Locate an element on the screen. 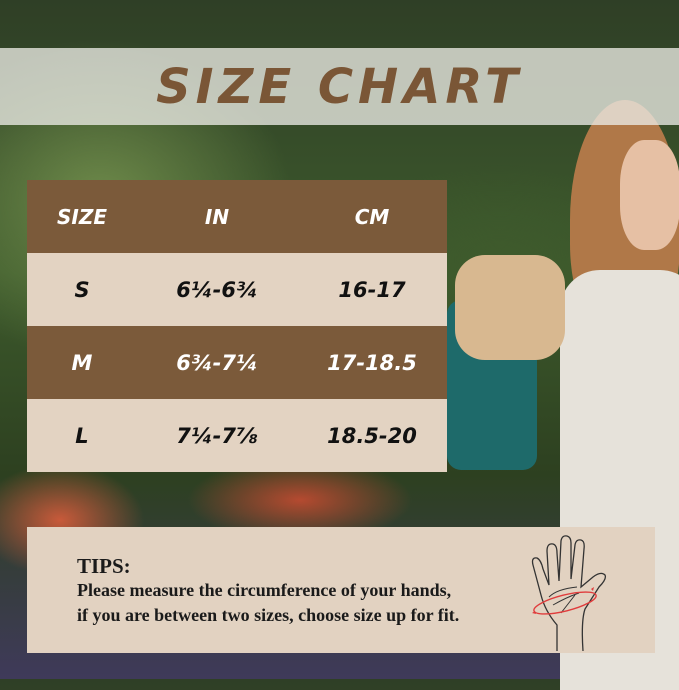 The height and width of the screenshot is (690, 679). hand-measure-icon is located at coordinates (569, 593).